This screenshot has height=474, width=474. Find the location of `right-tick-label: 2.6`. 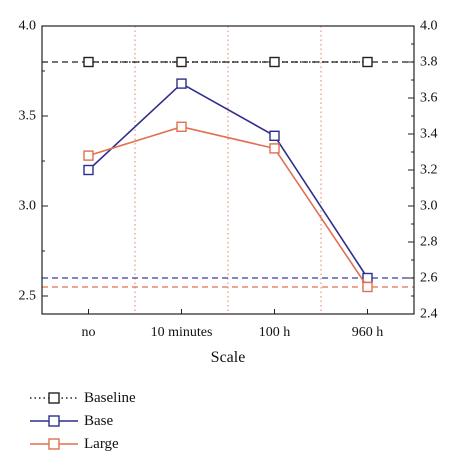

right-tick-label: 2.6 is located at coordinates (429, 278).